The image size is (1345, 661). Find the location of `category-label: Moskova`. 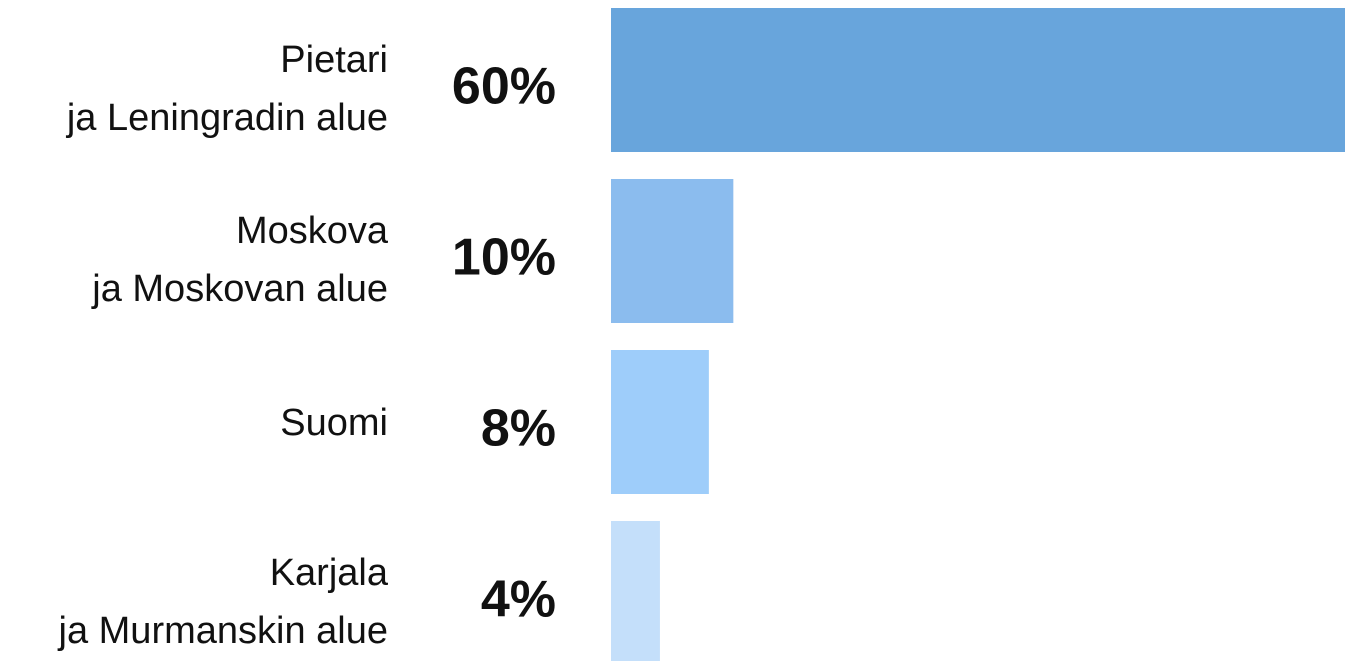

category-label: Moskova is located at coordinates (312, 231).